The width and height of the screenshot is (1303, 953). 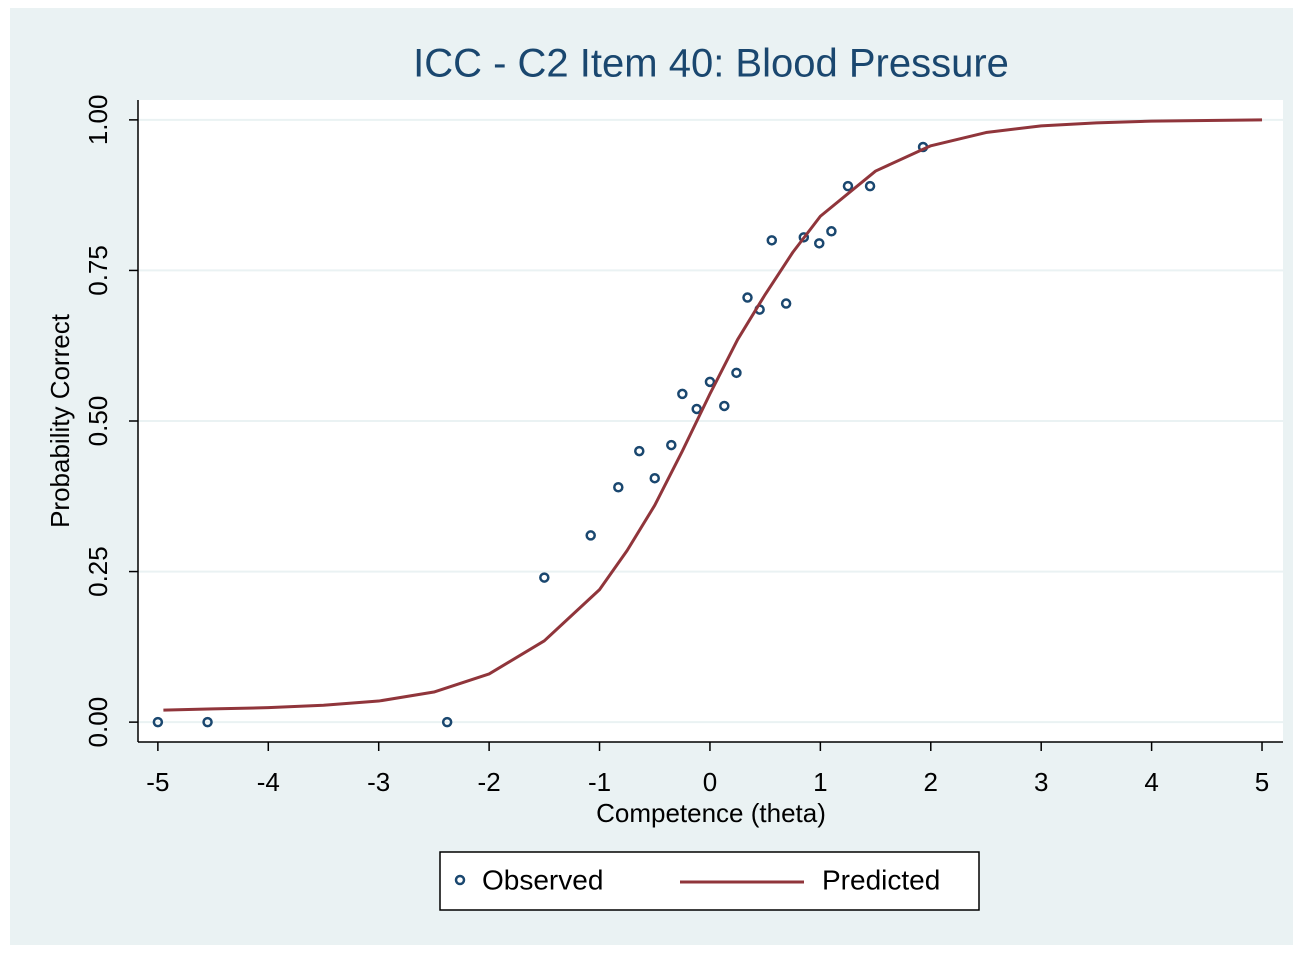 I want to click on y-axis-label: Probability Correct, so click(x=60, y=420).